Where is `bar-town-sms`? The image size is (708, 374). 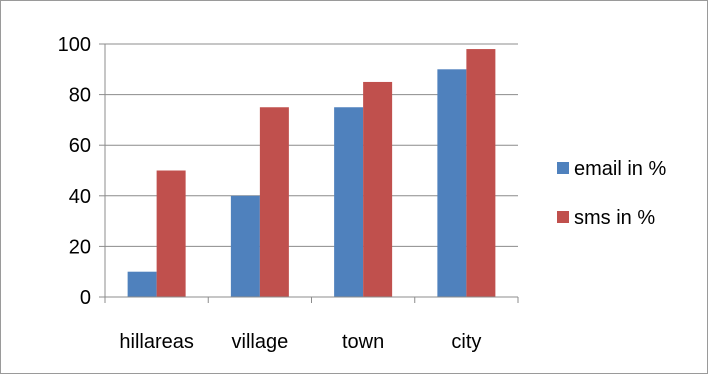 bar-town-sms is located at coordinates (378, 189).